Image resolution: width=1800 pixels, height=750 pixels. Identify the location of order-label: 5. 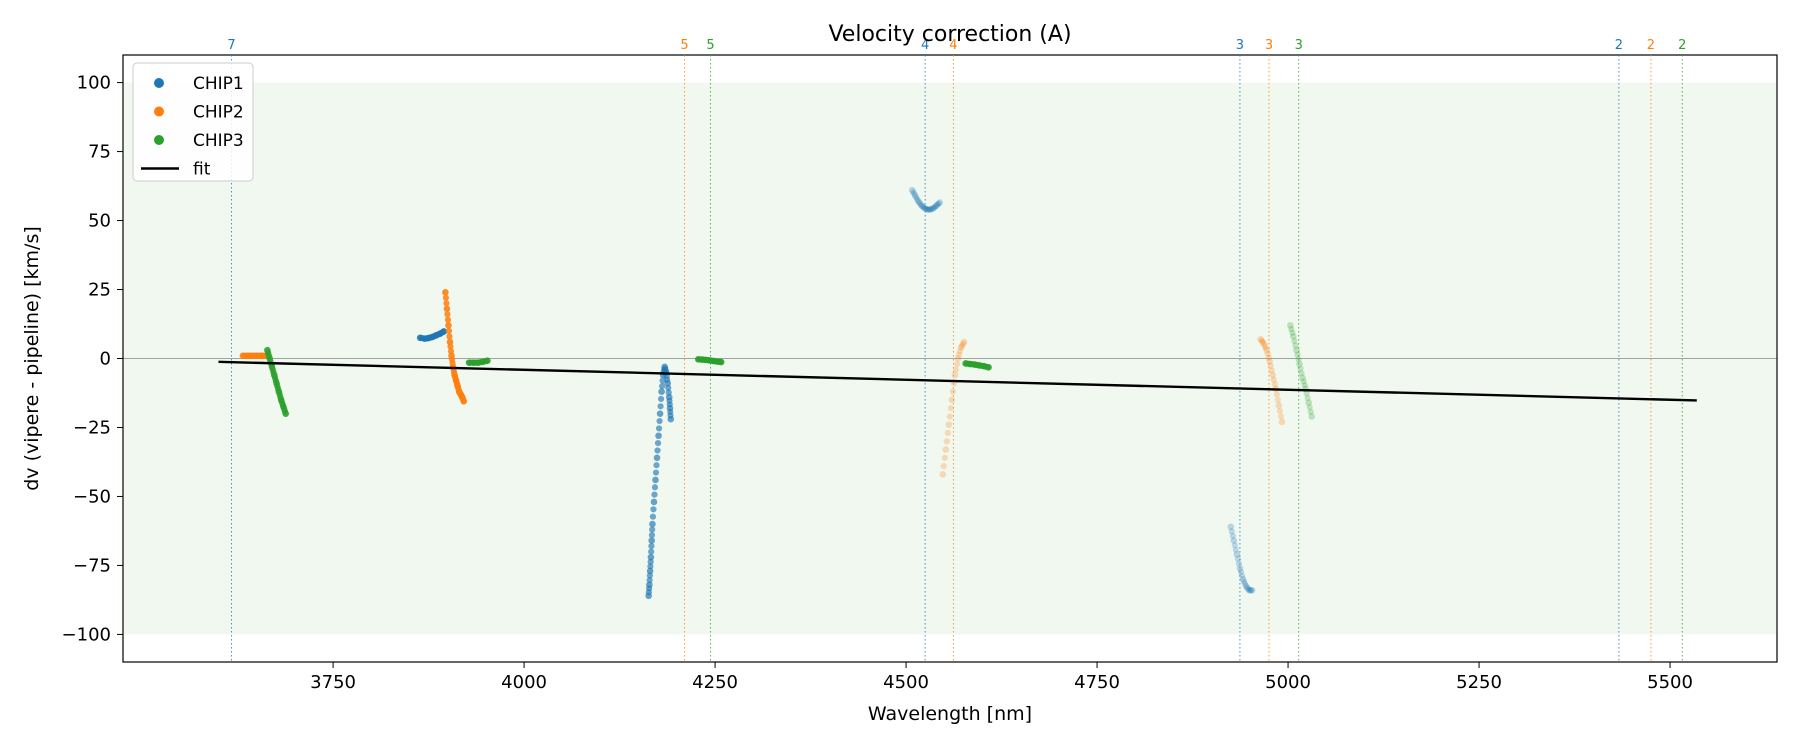
(710, 45).